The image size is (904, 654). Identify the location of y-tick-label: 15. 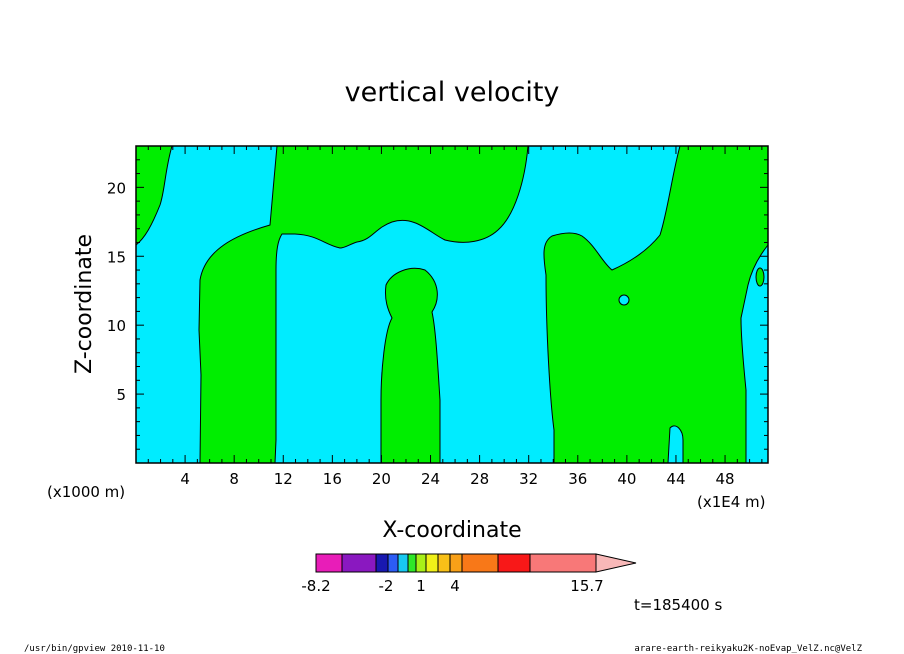
(116, 257).